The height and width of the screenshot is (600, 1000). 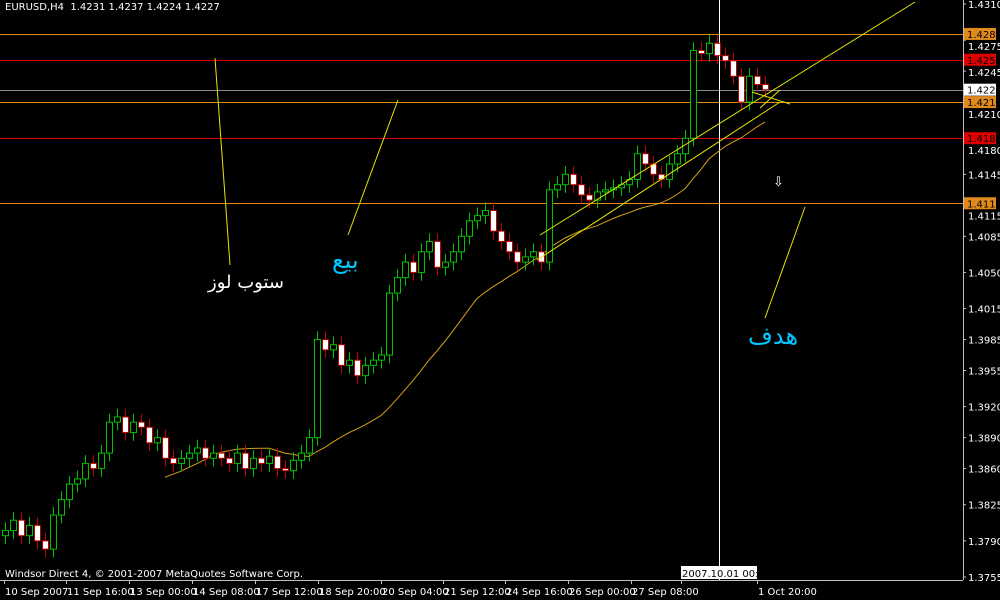 What do you see at coordinates (984, 273) in the screenshot?
I see `price-tick-label: 1.4050` at bounding box center [984, 273].